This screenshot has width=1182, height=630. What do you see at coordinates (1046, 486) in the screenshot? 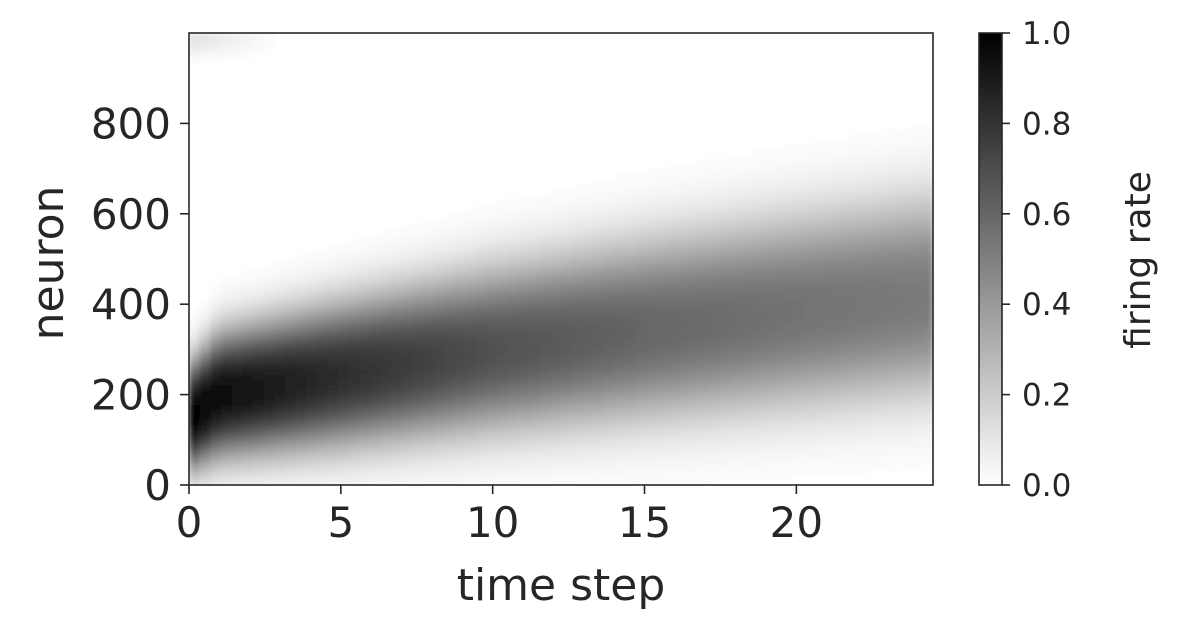
I see `colorbar-tick-label: 0.0` at bounding box center [1046, 486].